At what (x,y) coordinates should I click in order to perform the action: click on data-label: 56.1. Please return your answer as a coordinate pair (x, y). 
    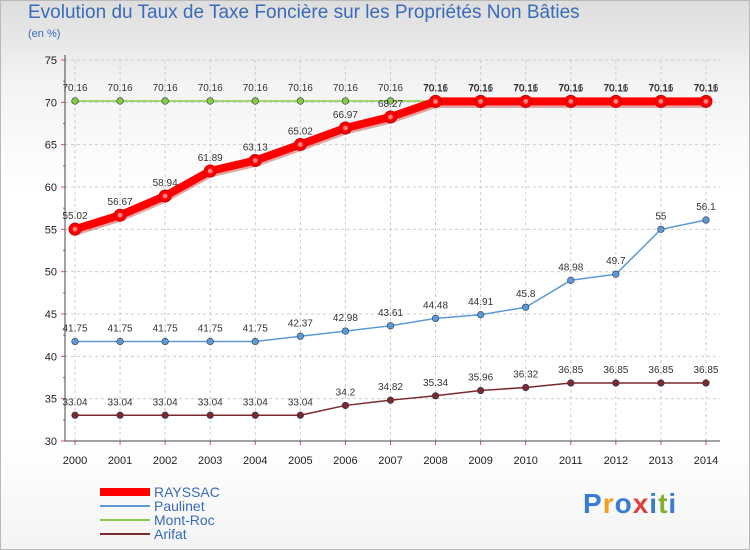
    Looking at the image, I should click on (706, 207).